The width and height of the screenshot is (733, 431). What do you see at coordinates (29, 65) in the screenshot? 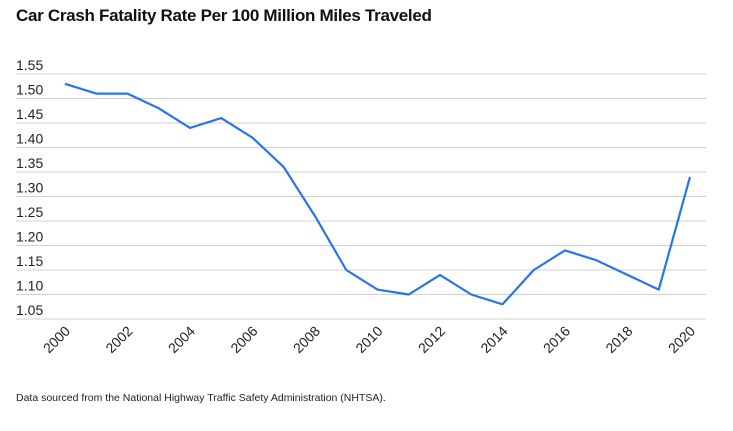
I see `y-tick-label: 1.55` at bounding box center [29, 65].